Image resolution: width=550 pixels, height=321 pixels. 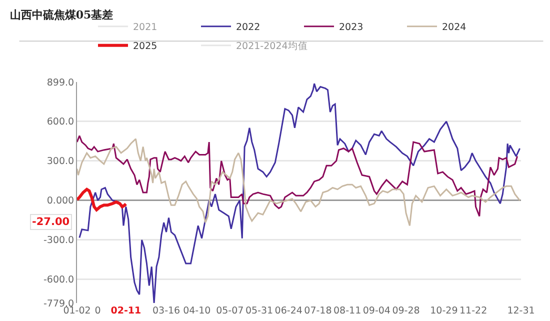 What do you see at coordinates (58, 240) in the screenshot?
I see `y-tick-label: -300.0` at bounding box center [58, 240].